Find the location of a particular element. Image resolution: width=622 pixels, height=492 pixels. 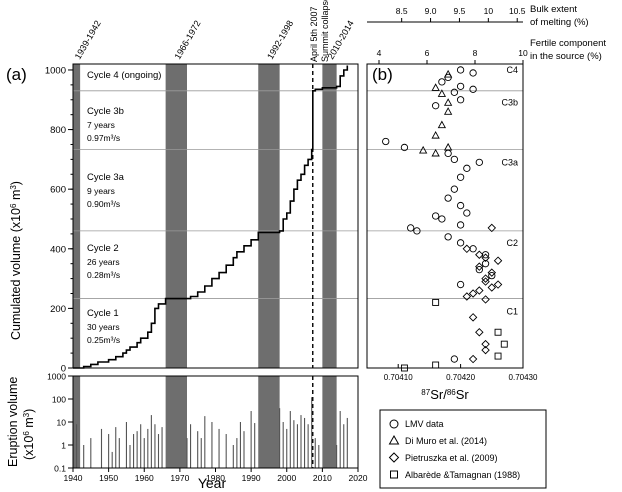

cycle-3a-years: 9 years is located at coordinates (101, 191).